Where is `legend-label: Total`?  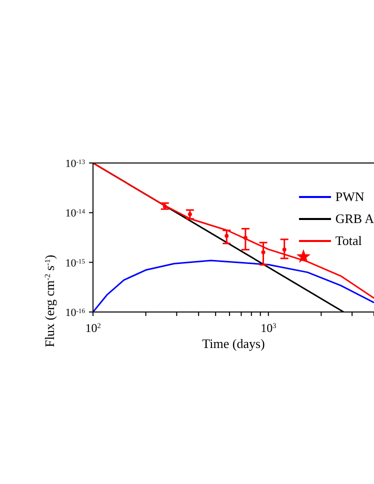 legend-label: Total is located at coordinates (348, 241).